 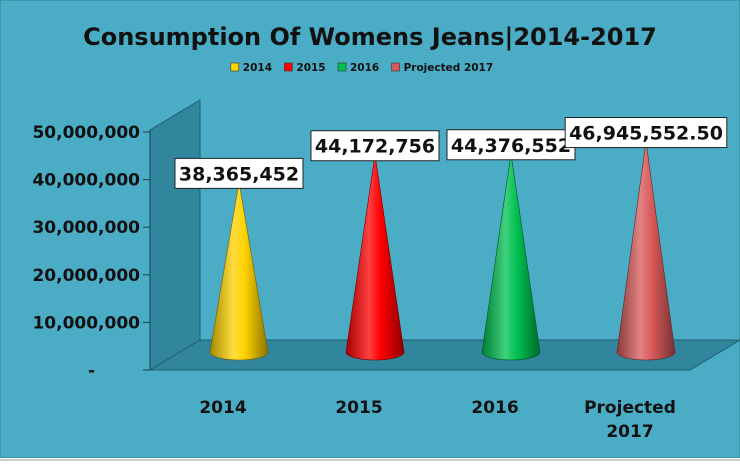 What do you see at coordinates (630, 408) in the screenshot?
I see `x-tick-label: Projected` at bounding box center [630, 408].